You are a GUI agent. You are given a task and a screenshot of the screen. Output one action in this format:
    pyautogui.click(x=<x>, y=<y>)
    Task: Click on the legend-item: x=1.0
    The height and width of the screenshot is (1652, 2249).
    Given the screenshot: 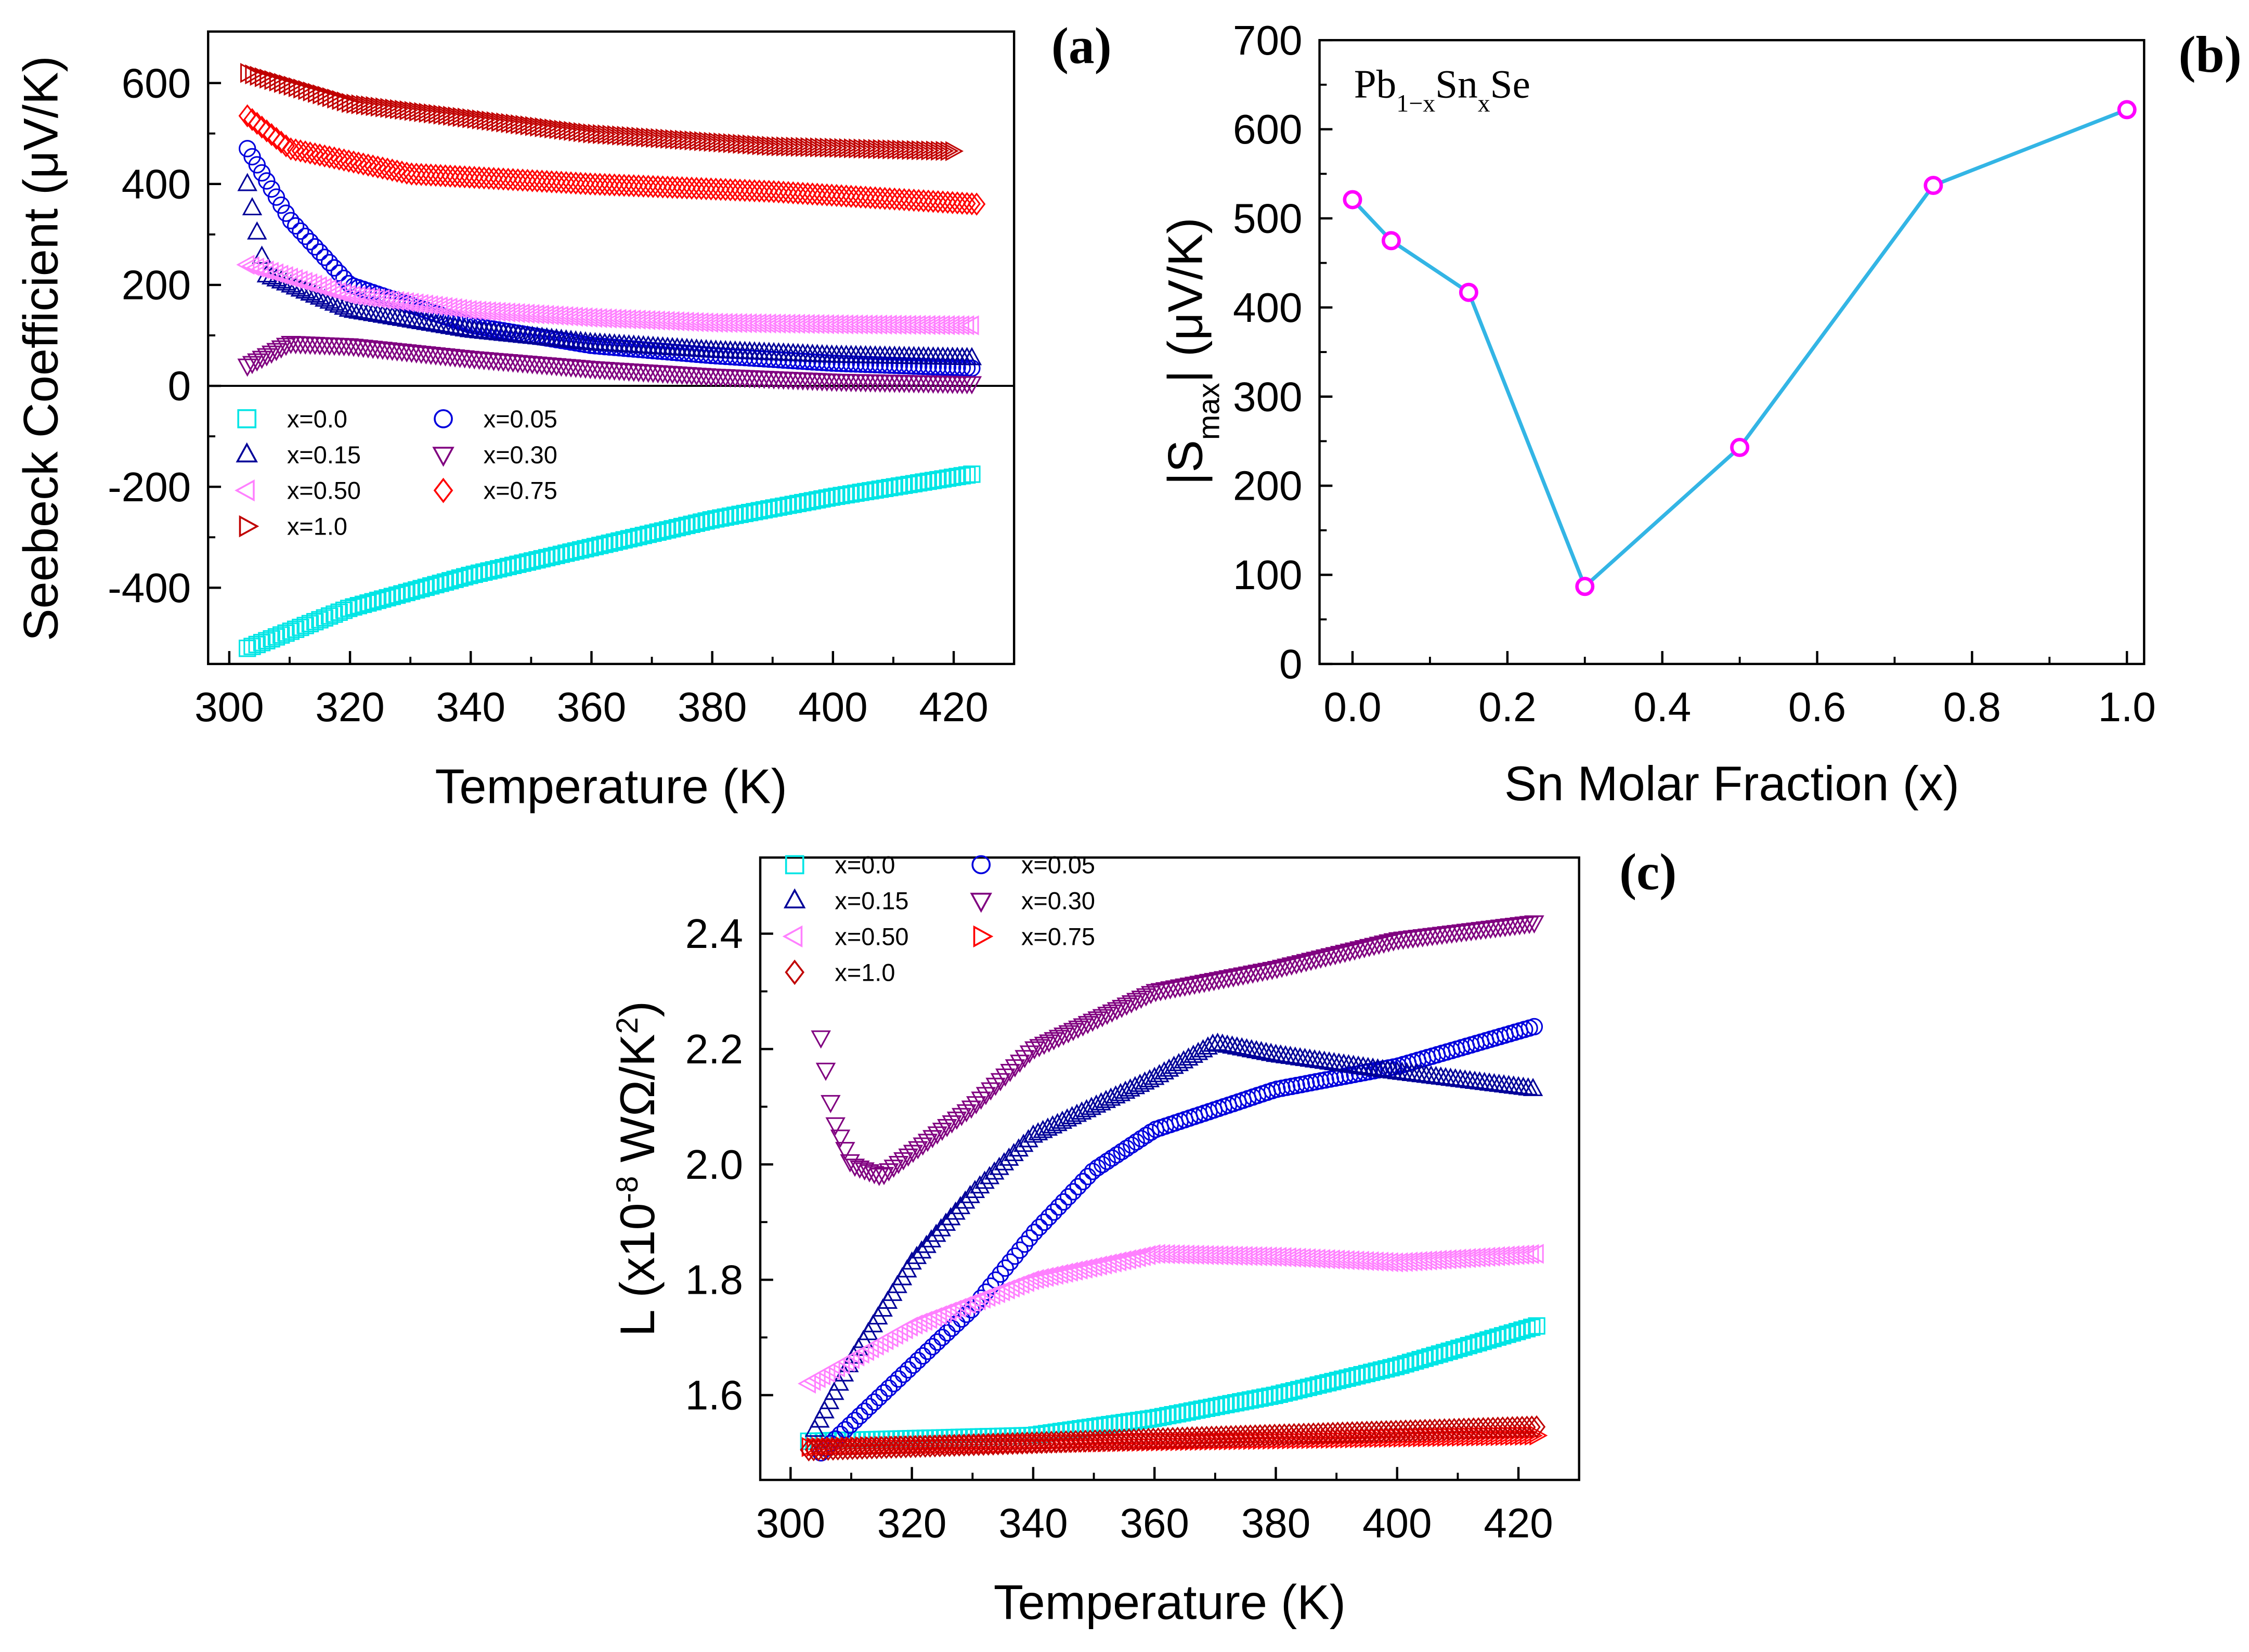 What is the action you would take?
    pyautogui.click(x=293, y=526)
    